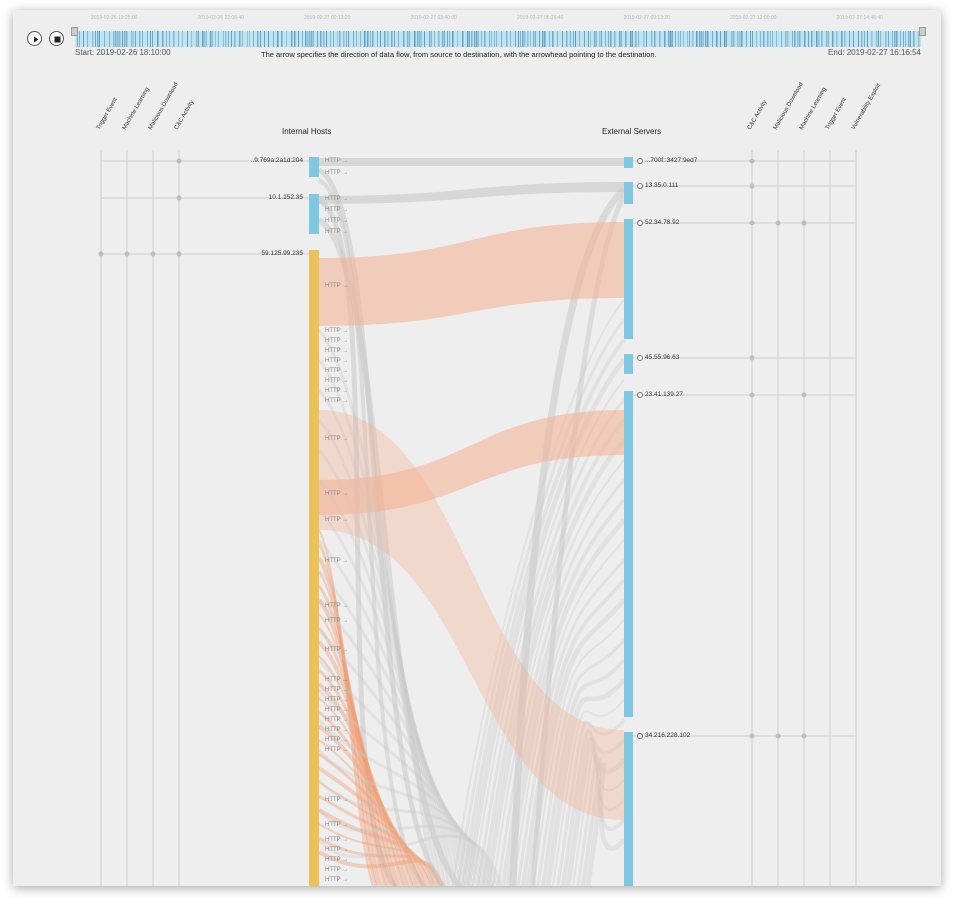 The image size is (970, 914). Describe the element at coordinates (74, 31) in the screenshot. I see `timeline-handle-start` at that location.